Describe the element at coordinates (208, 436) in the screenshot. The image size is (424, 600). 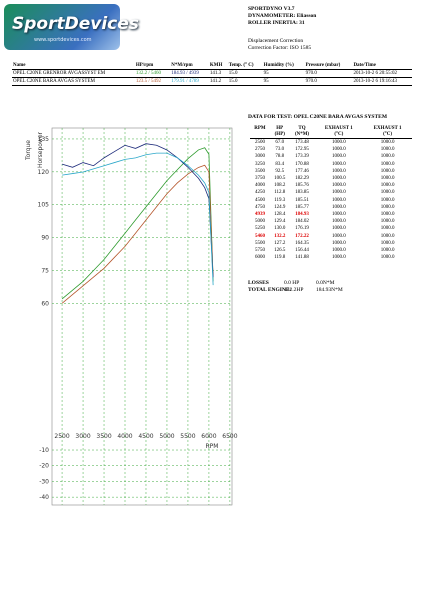
I see `x-tick-label: 6000` at that location.